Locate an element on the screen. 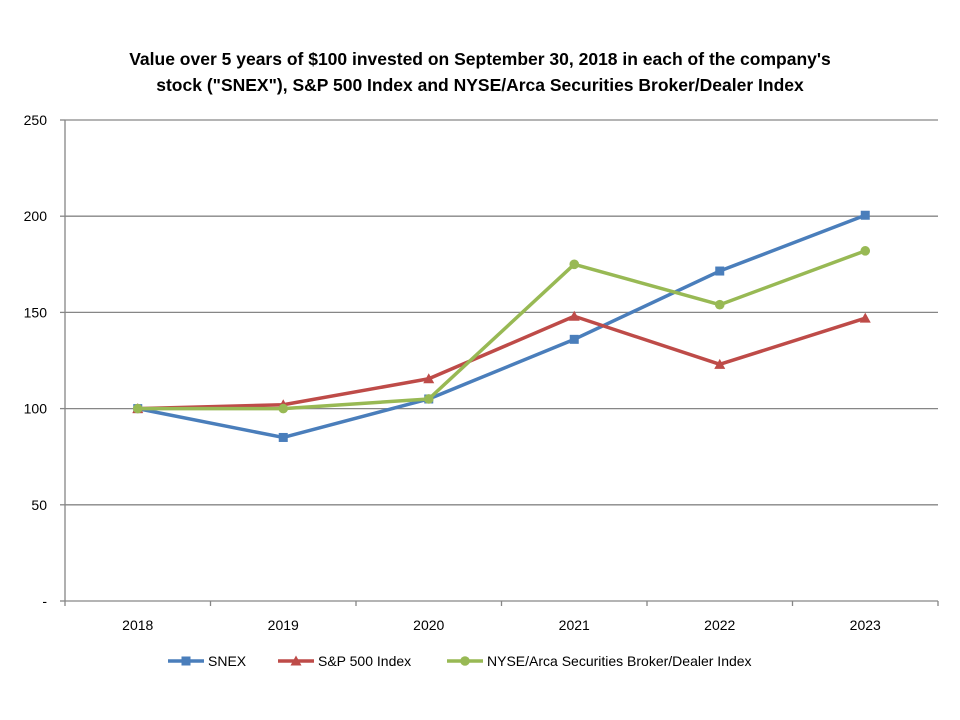 Image resolution: width=960 pixels, height=720 pixels. x-tick-label-2018: 2018 is located at coordinates (137, 625).